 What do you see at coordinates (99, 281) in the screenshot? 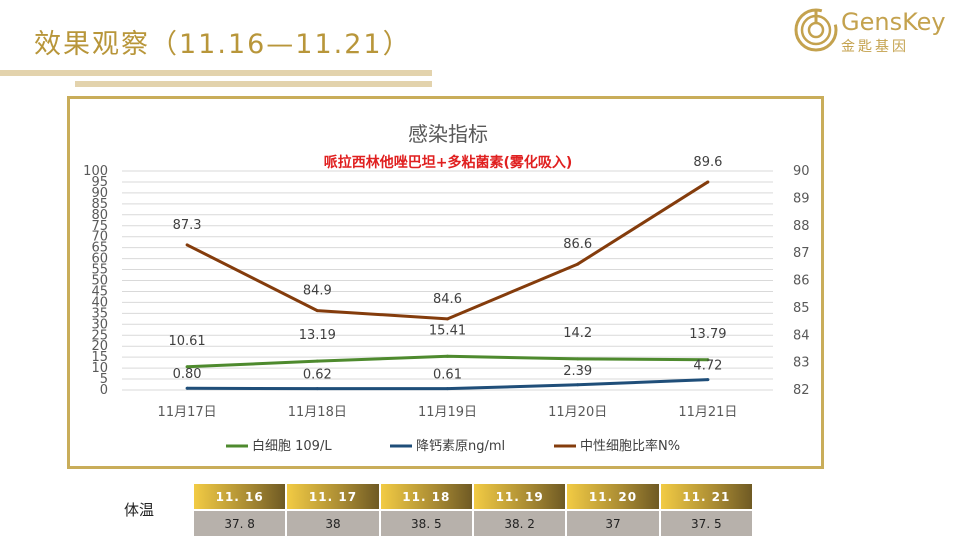
I see `y-left-tick-label: 50` at bounding box center [99, 281].